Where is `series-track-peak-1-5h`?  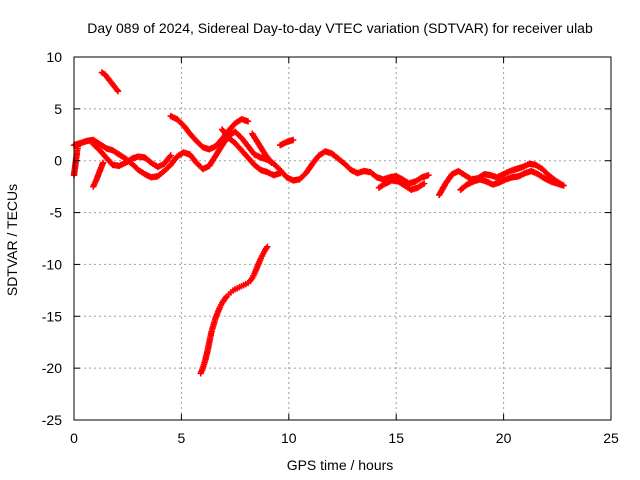 series-track-peak-1-5h is located at coordinates (110, 82).